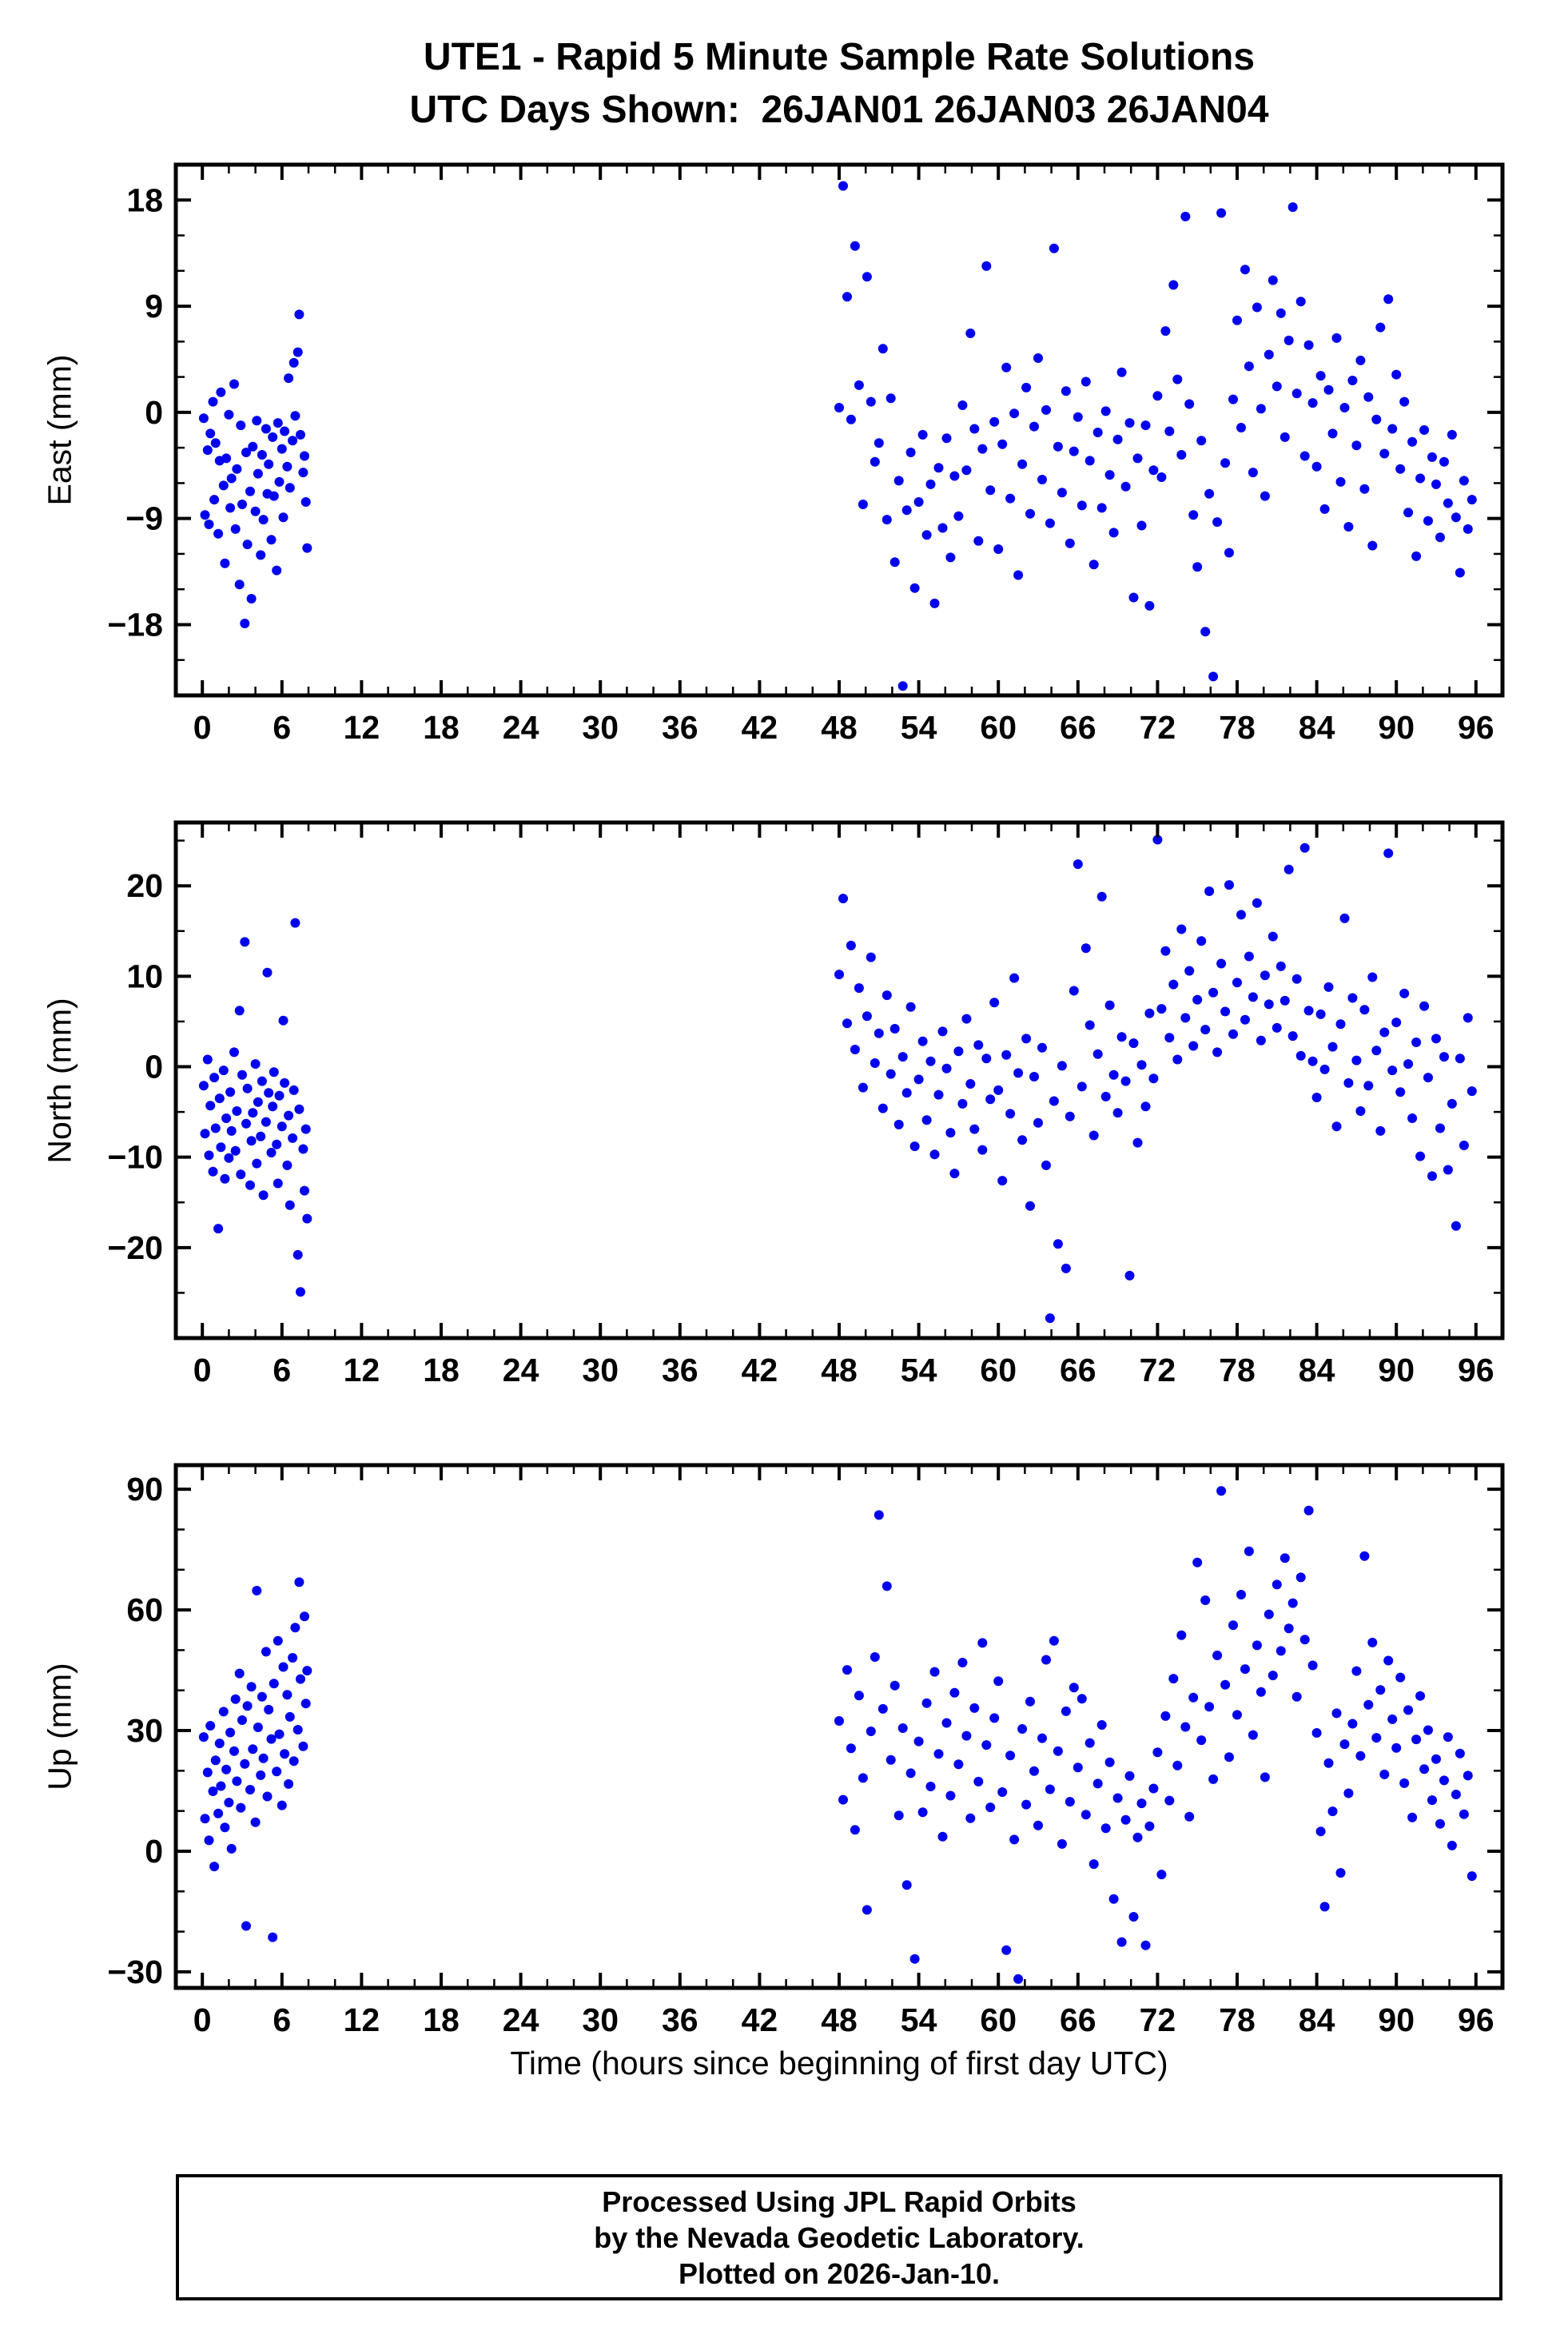 This screenshot has height=2350, width=1568. What do you see at coordinates (135, 1247) in the screenshot?
I see `svg-text: −20` at bounding box center [135, 1247].